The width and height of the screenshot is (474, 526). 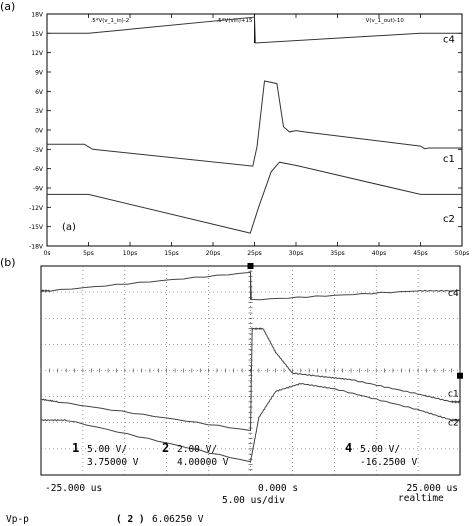 I want to click on y-tick-label: 18V, so click(x=37, y=15).